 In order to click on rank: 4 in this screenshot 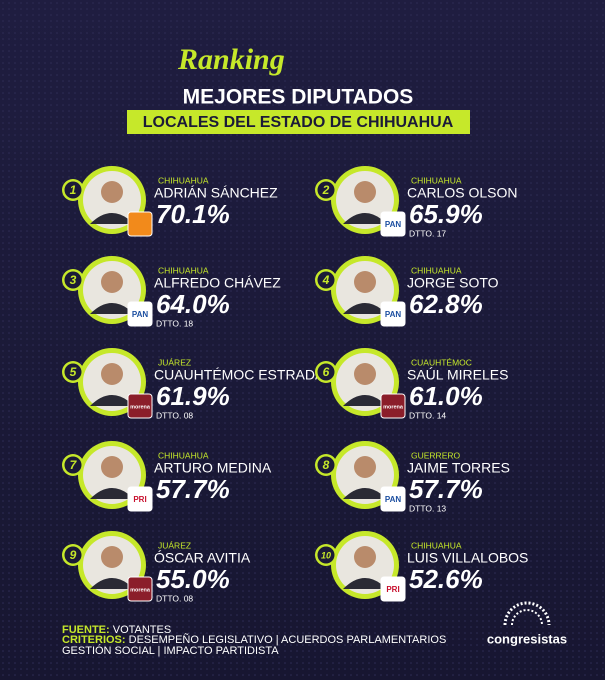, I will do `click(326, 280)`.